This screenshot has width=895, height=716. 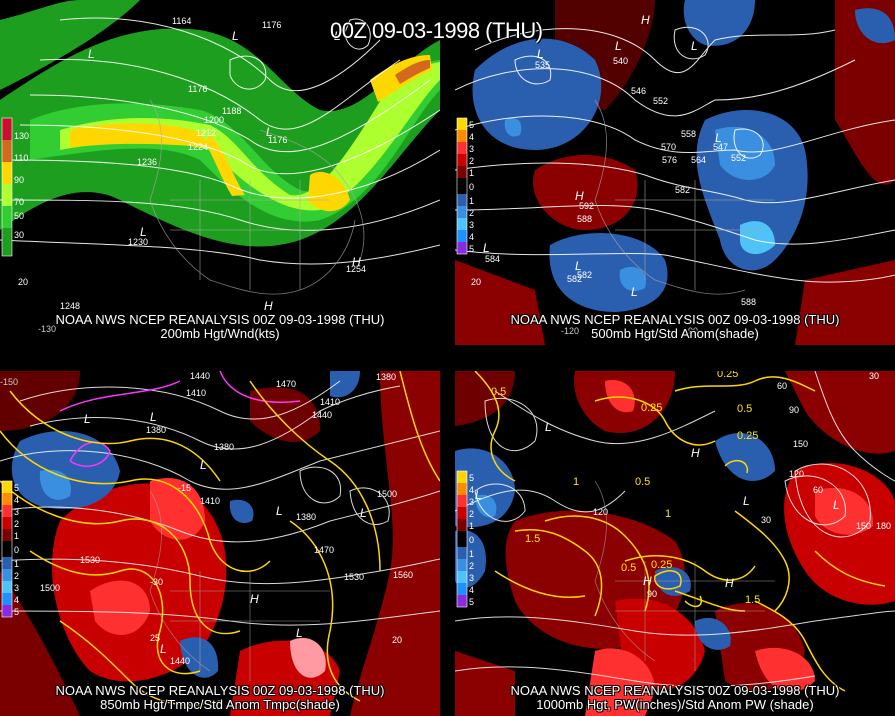 I want to click on svg-text: 1.5, so click(x=532, y=539).